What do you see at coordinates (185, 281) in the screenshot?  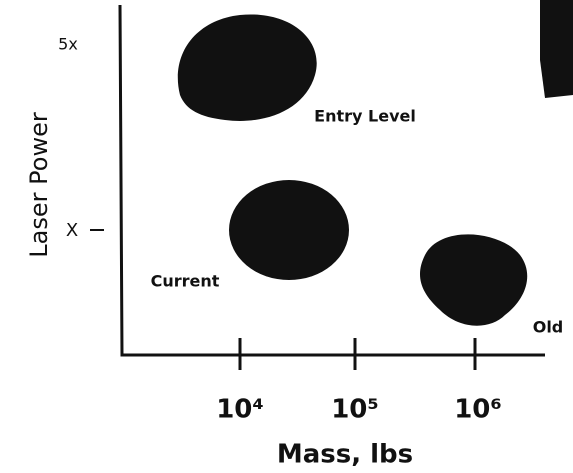 I see `region-label: Current` at bounding box center [185, 281].